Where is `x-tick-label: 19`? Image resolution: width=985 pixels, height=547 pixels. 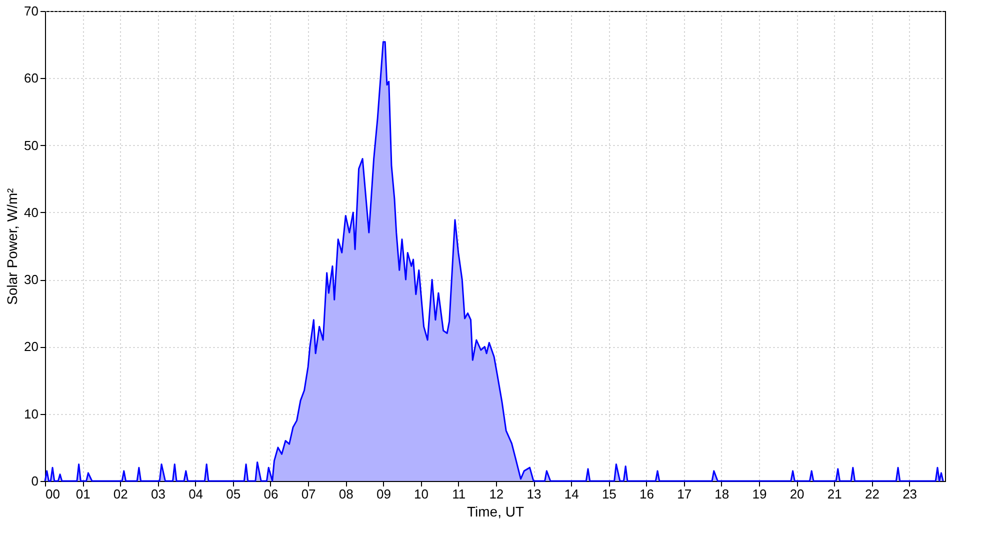 x-tick-label: 19 is located at coordinates (759, 494).